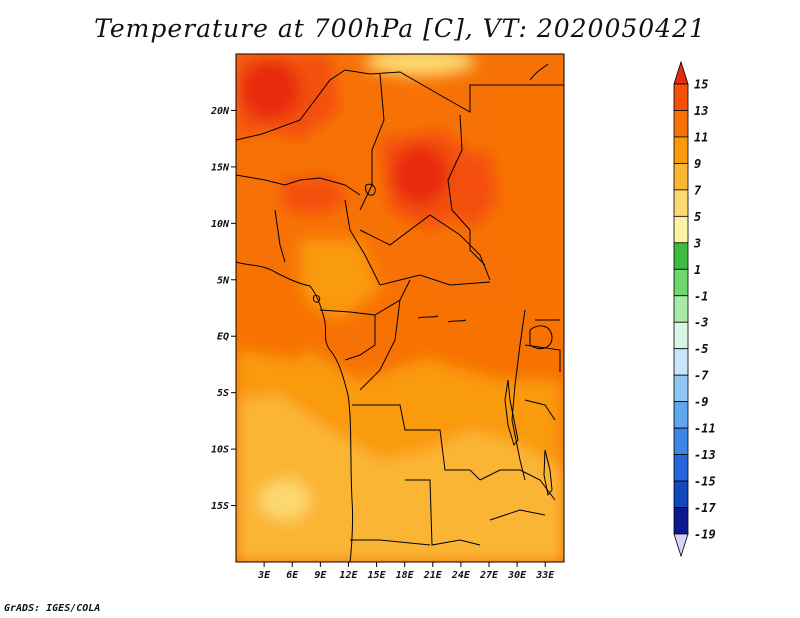 This screenshot has width=800, height=618. What do you see at coordinates (385, 335) in the screenshot?
I see `border-congo` at bounding box center [385, 335].